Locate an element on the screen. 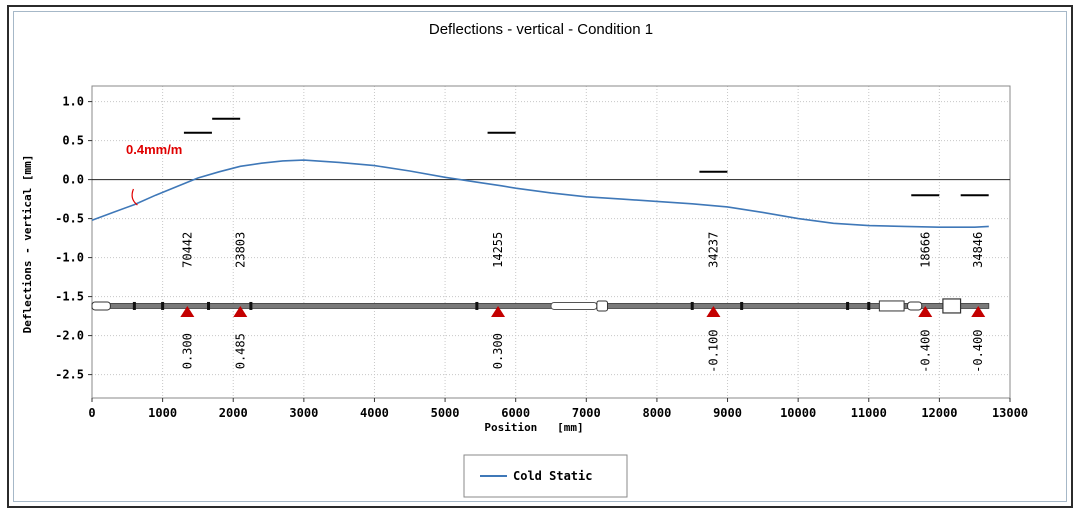 The image size is (1080, 514). support-id-label: 14255 is located at coordinates (498, 250).